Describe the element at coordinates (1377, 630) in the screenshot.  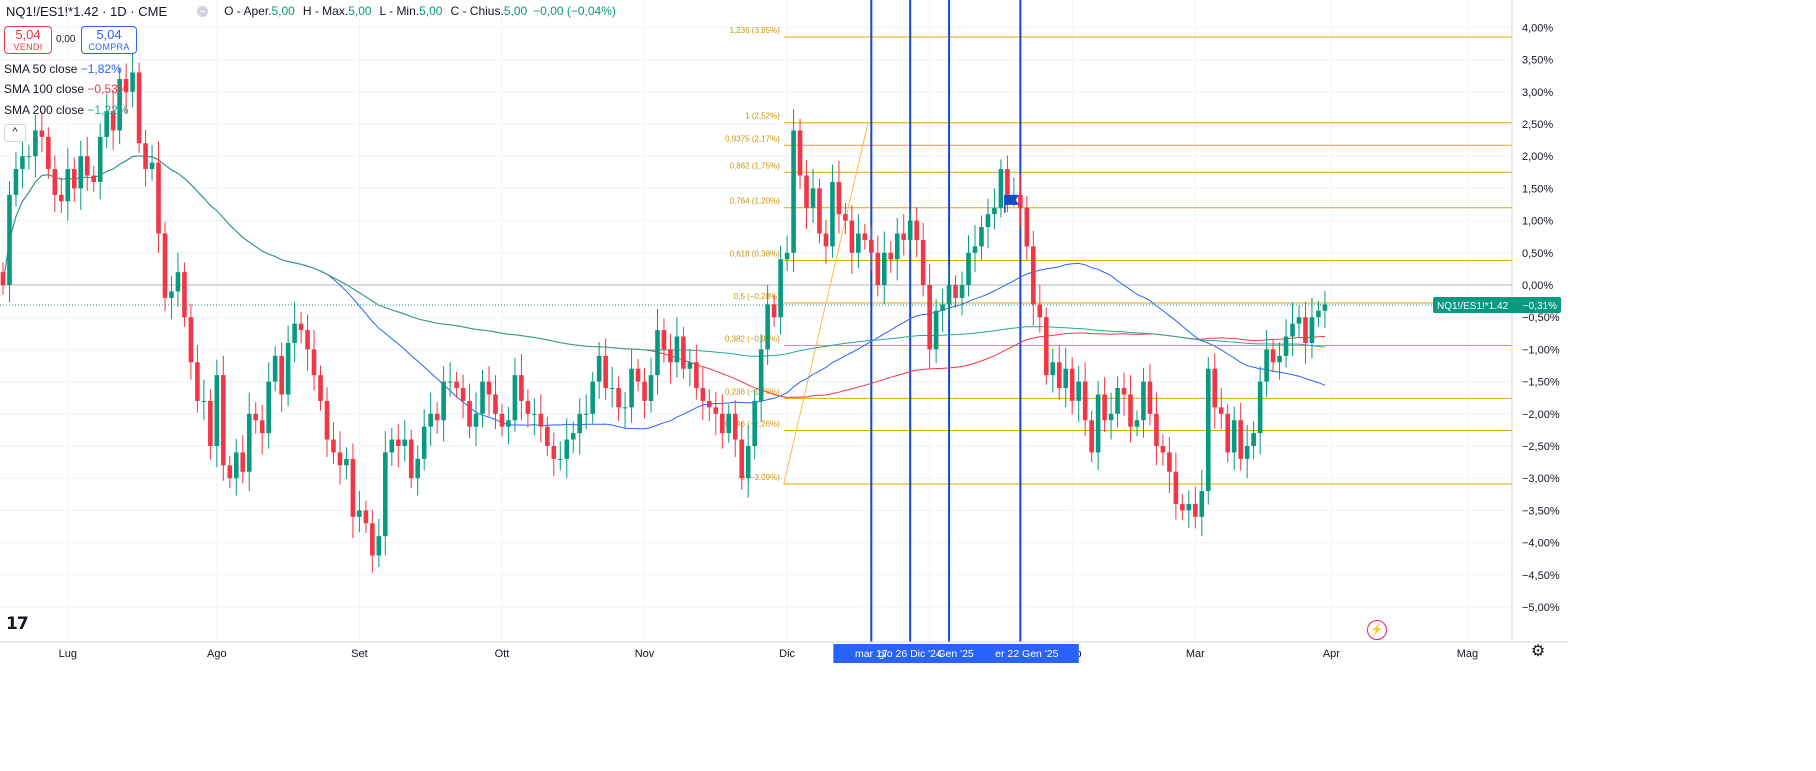
I see `lightning-icon: ⚡` at that location.